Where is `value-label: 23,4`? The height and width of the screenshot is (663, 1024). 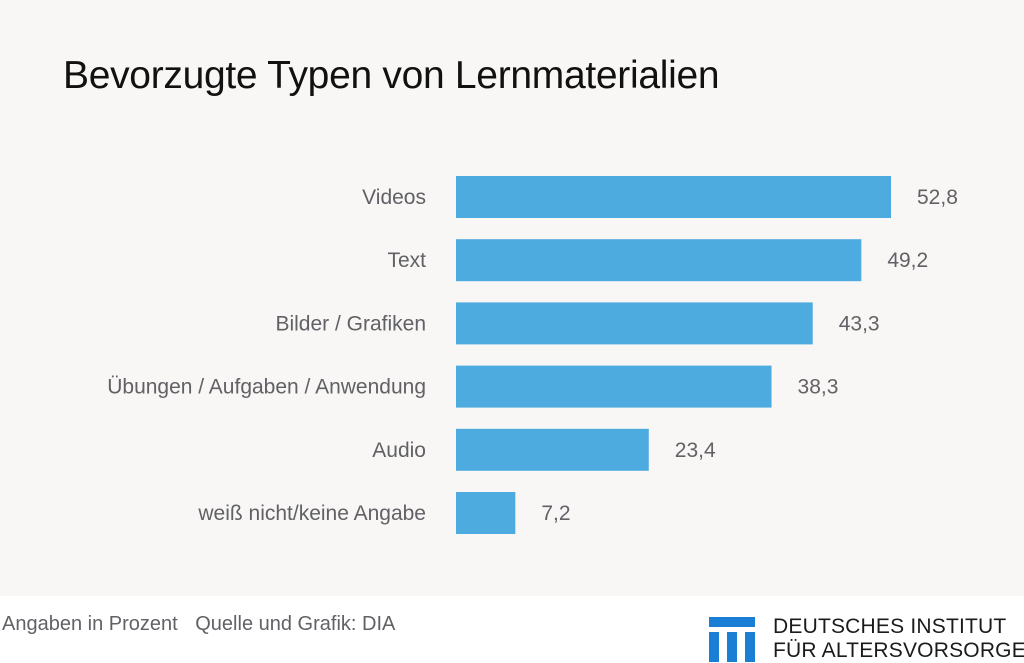 value-label: 23,4 is located at coordinates (695, 450).